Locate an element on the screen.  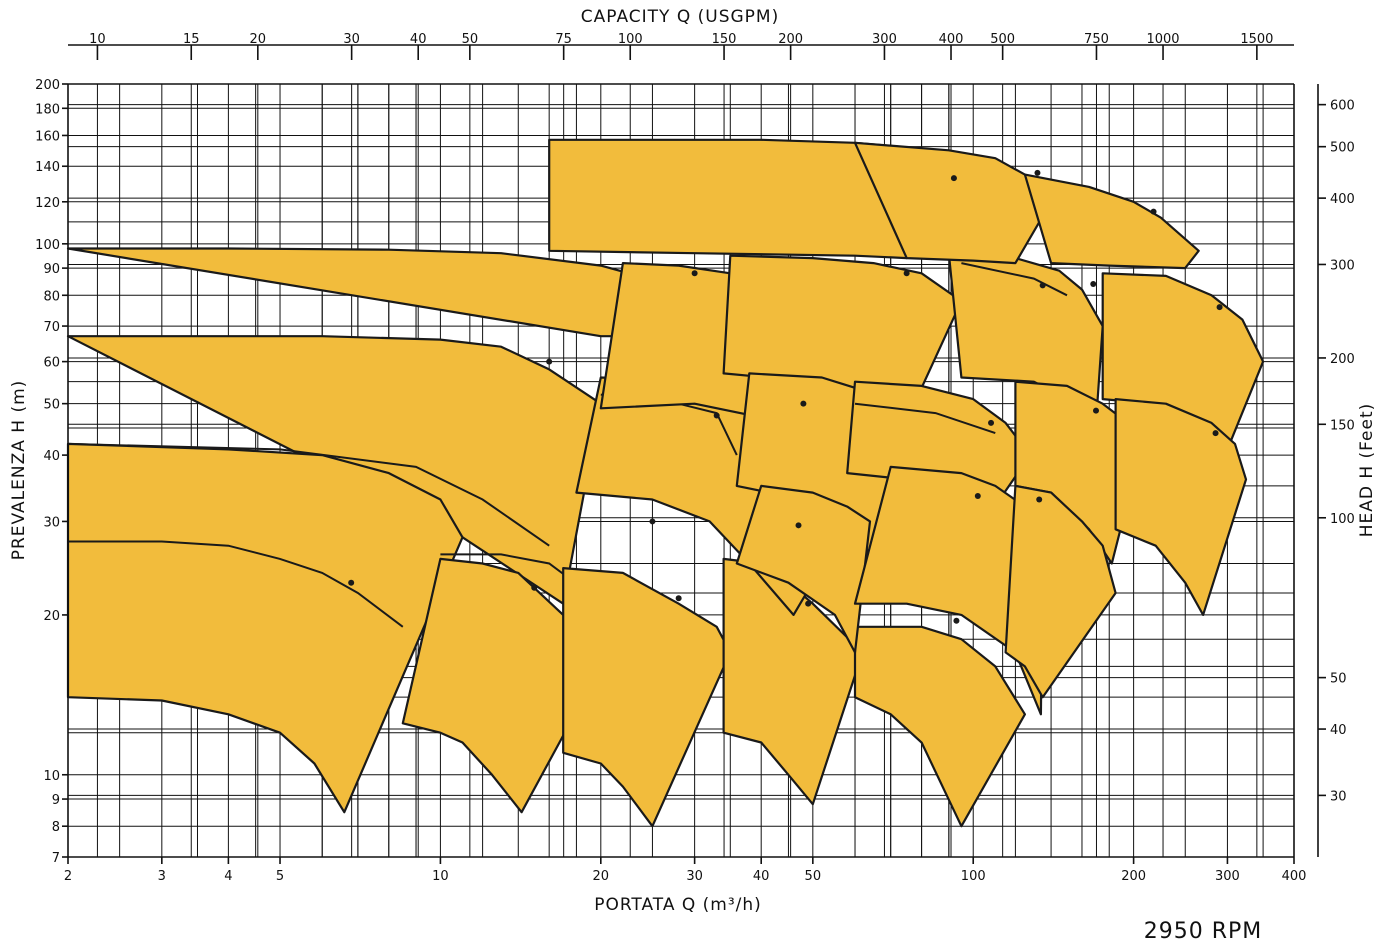
y-tick-label: 100 is located at coordinates (47, 245).